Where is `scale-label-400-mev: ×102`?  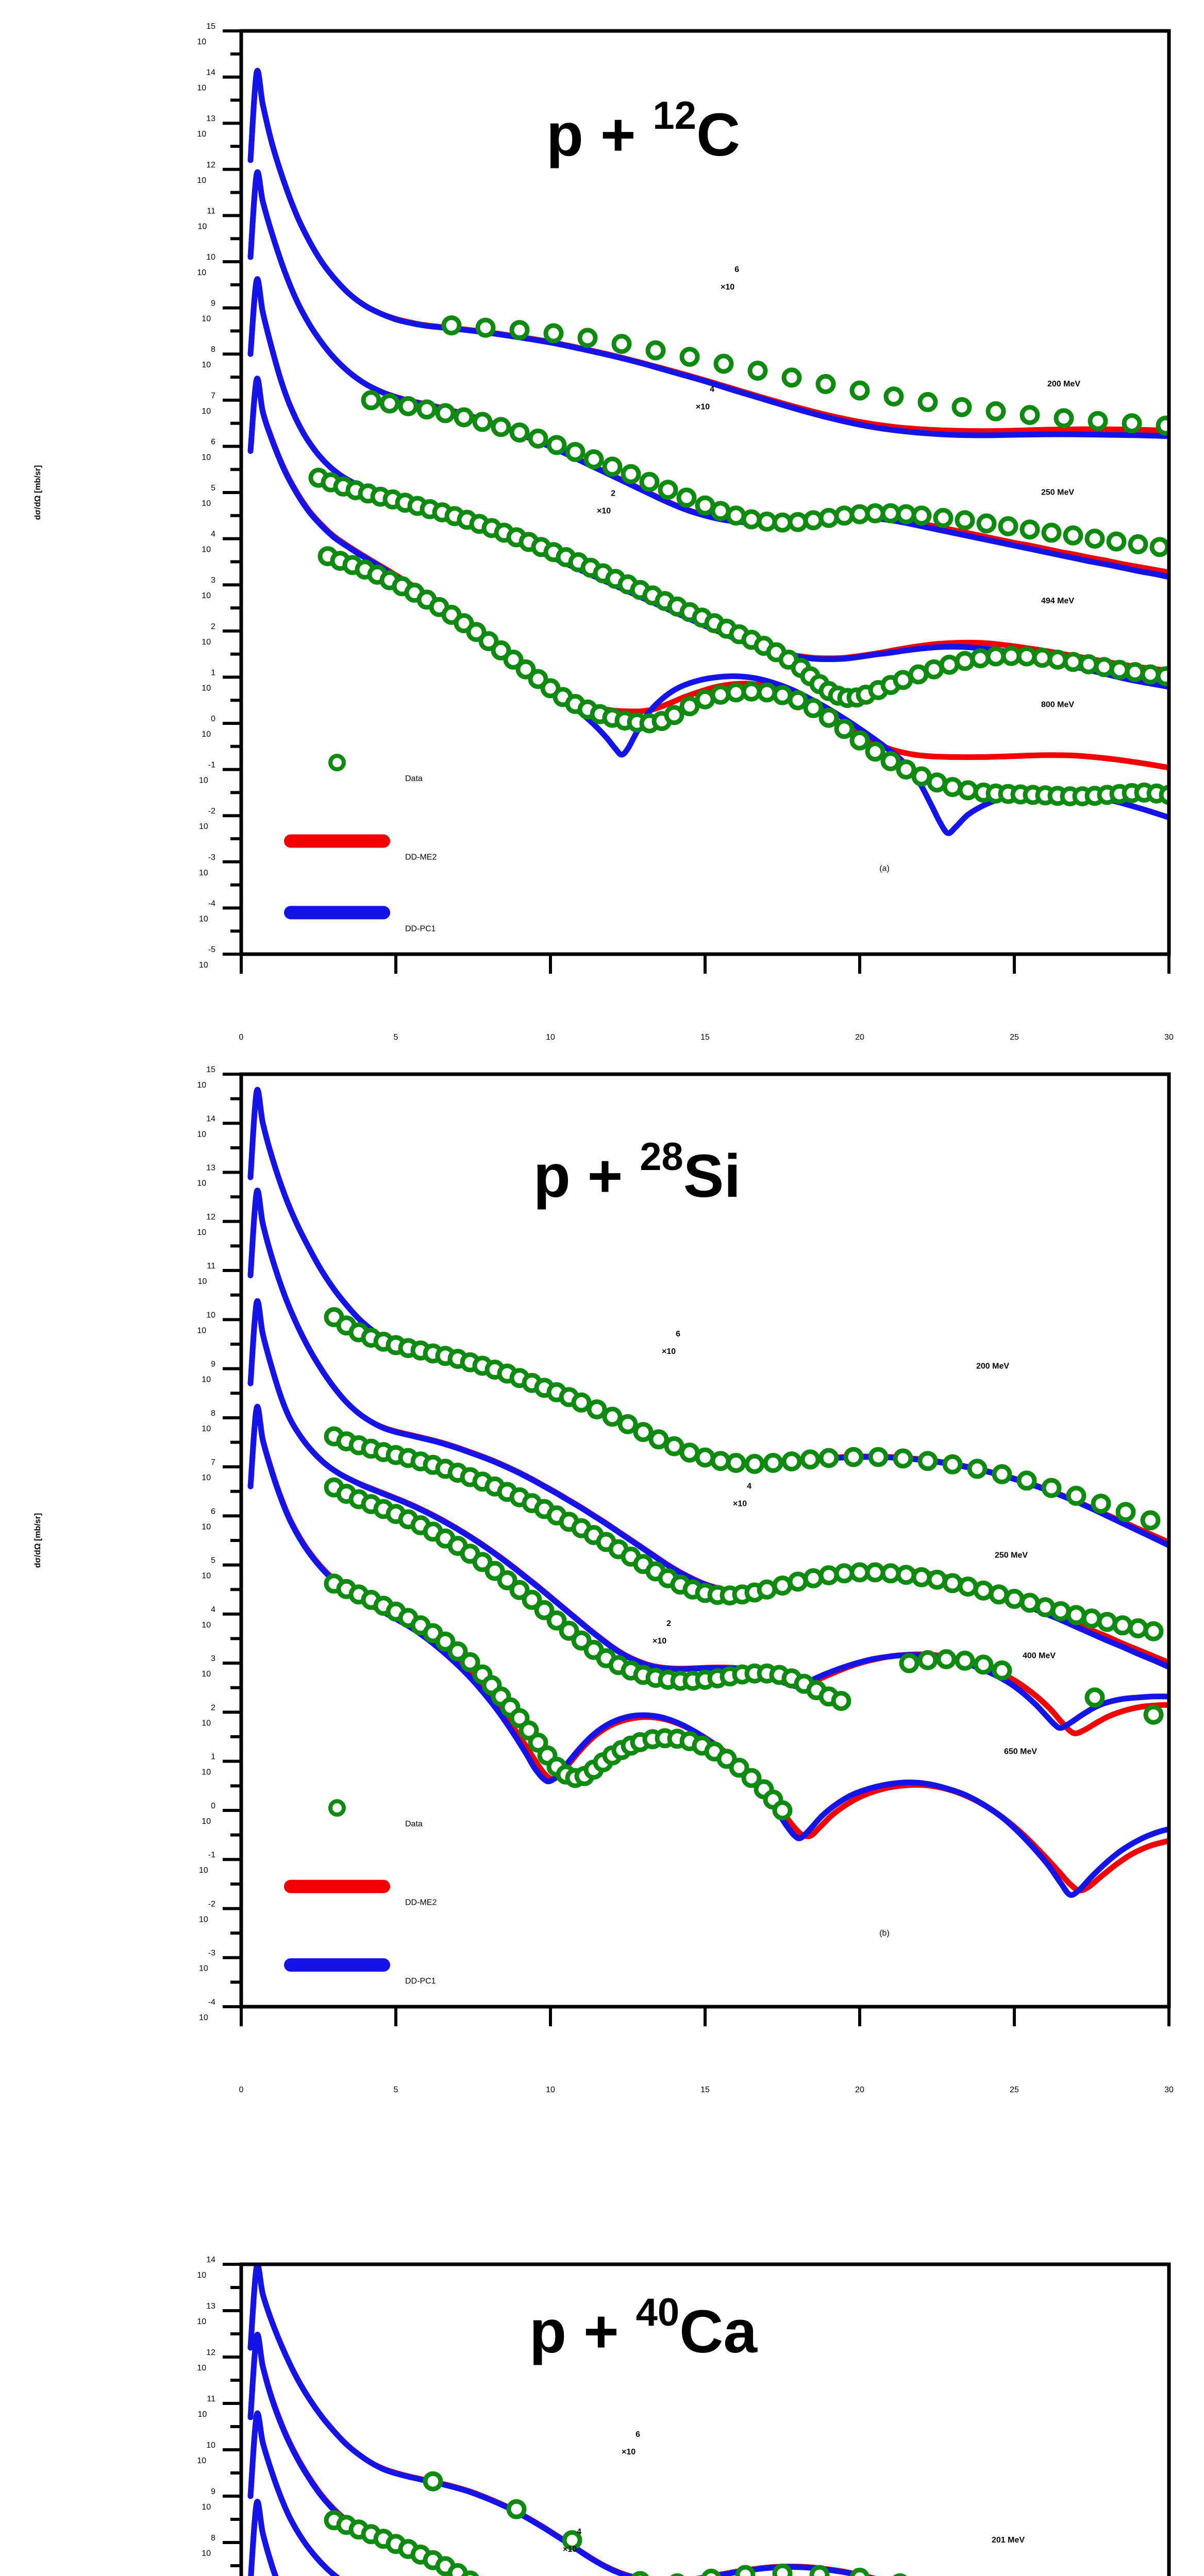
scale-label-400-mev: ×102 is located at coordinates (662, 1632).